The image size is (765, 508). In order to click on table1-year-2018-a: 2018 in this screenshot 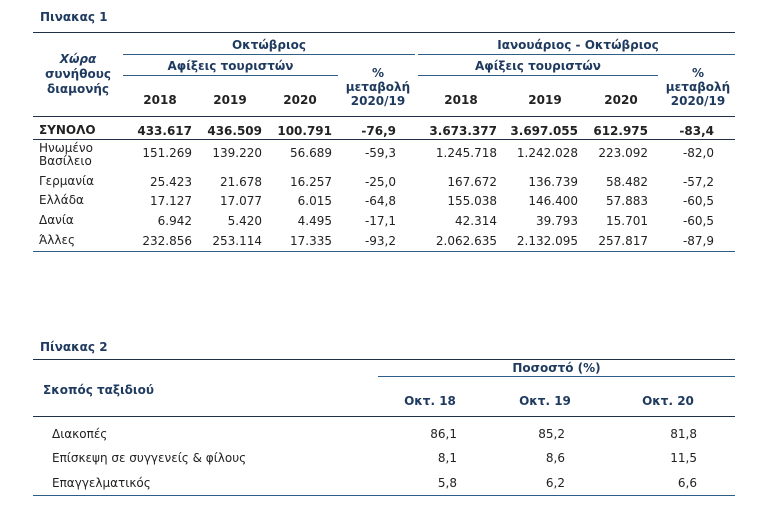, I will do `click(160, 100)`.